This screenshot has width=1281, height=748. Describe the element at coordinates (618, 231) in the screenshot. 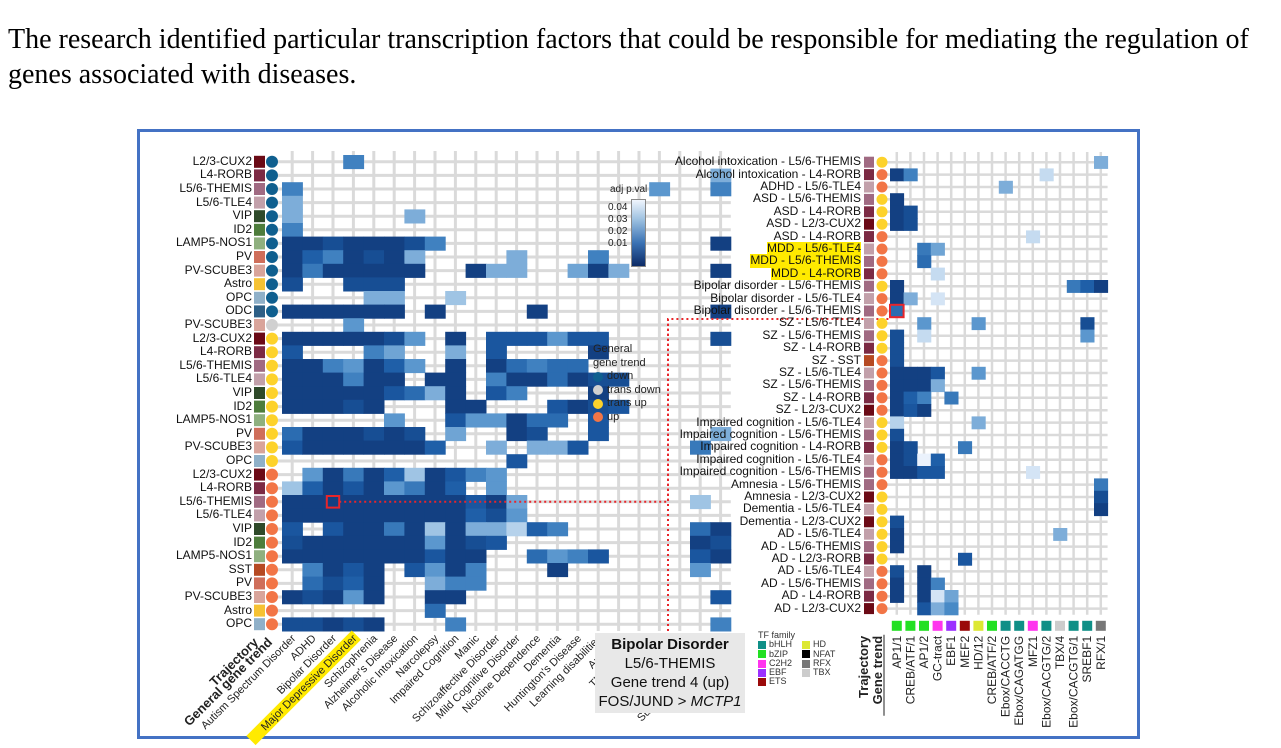

I see `pval-tick: 0.02` at that location.